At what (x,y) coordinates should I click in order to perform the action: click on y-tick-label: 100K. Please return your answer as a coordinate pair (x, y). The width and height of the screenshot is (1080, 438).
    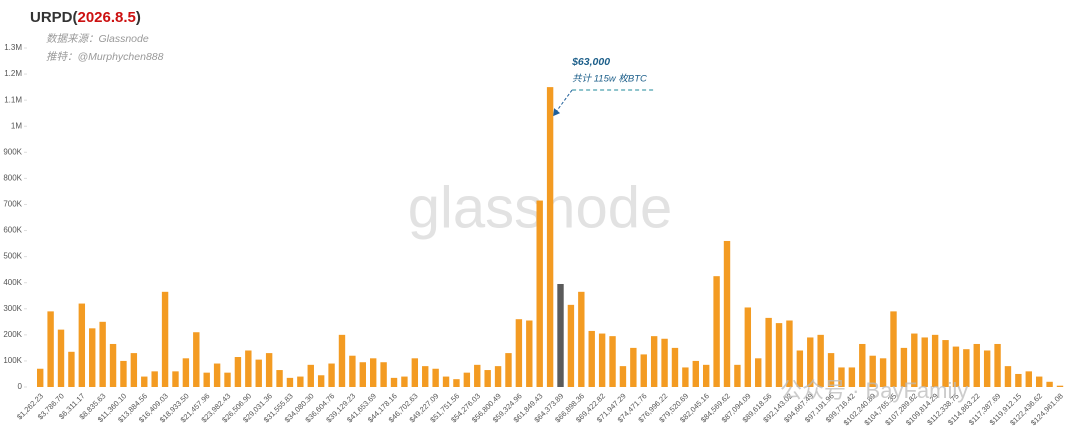
    Looking at the image, I should click on (12, 360).